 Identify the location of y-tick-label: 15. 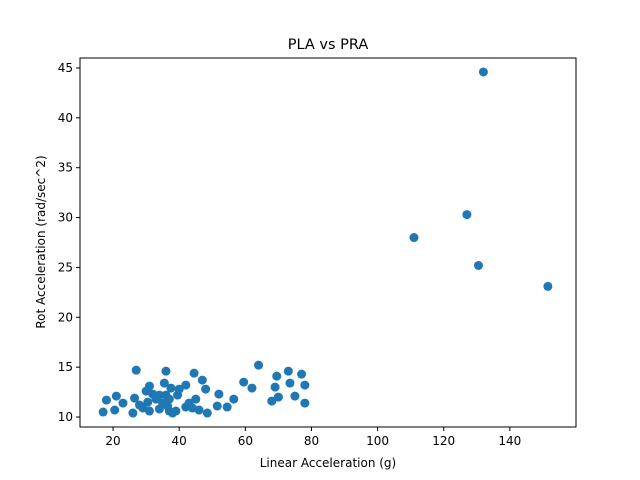
(65, 367).